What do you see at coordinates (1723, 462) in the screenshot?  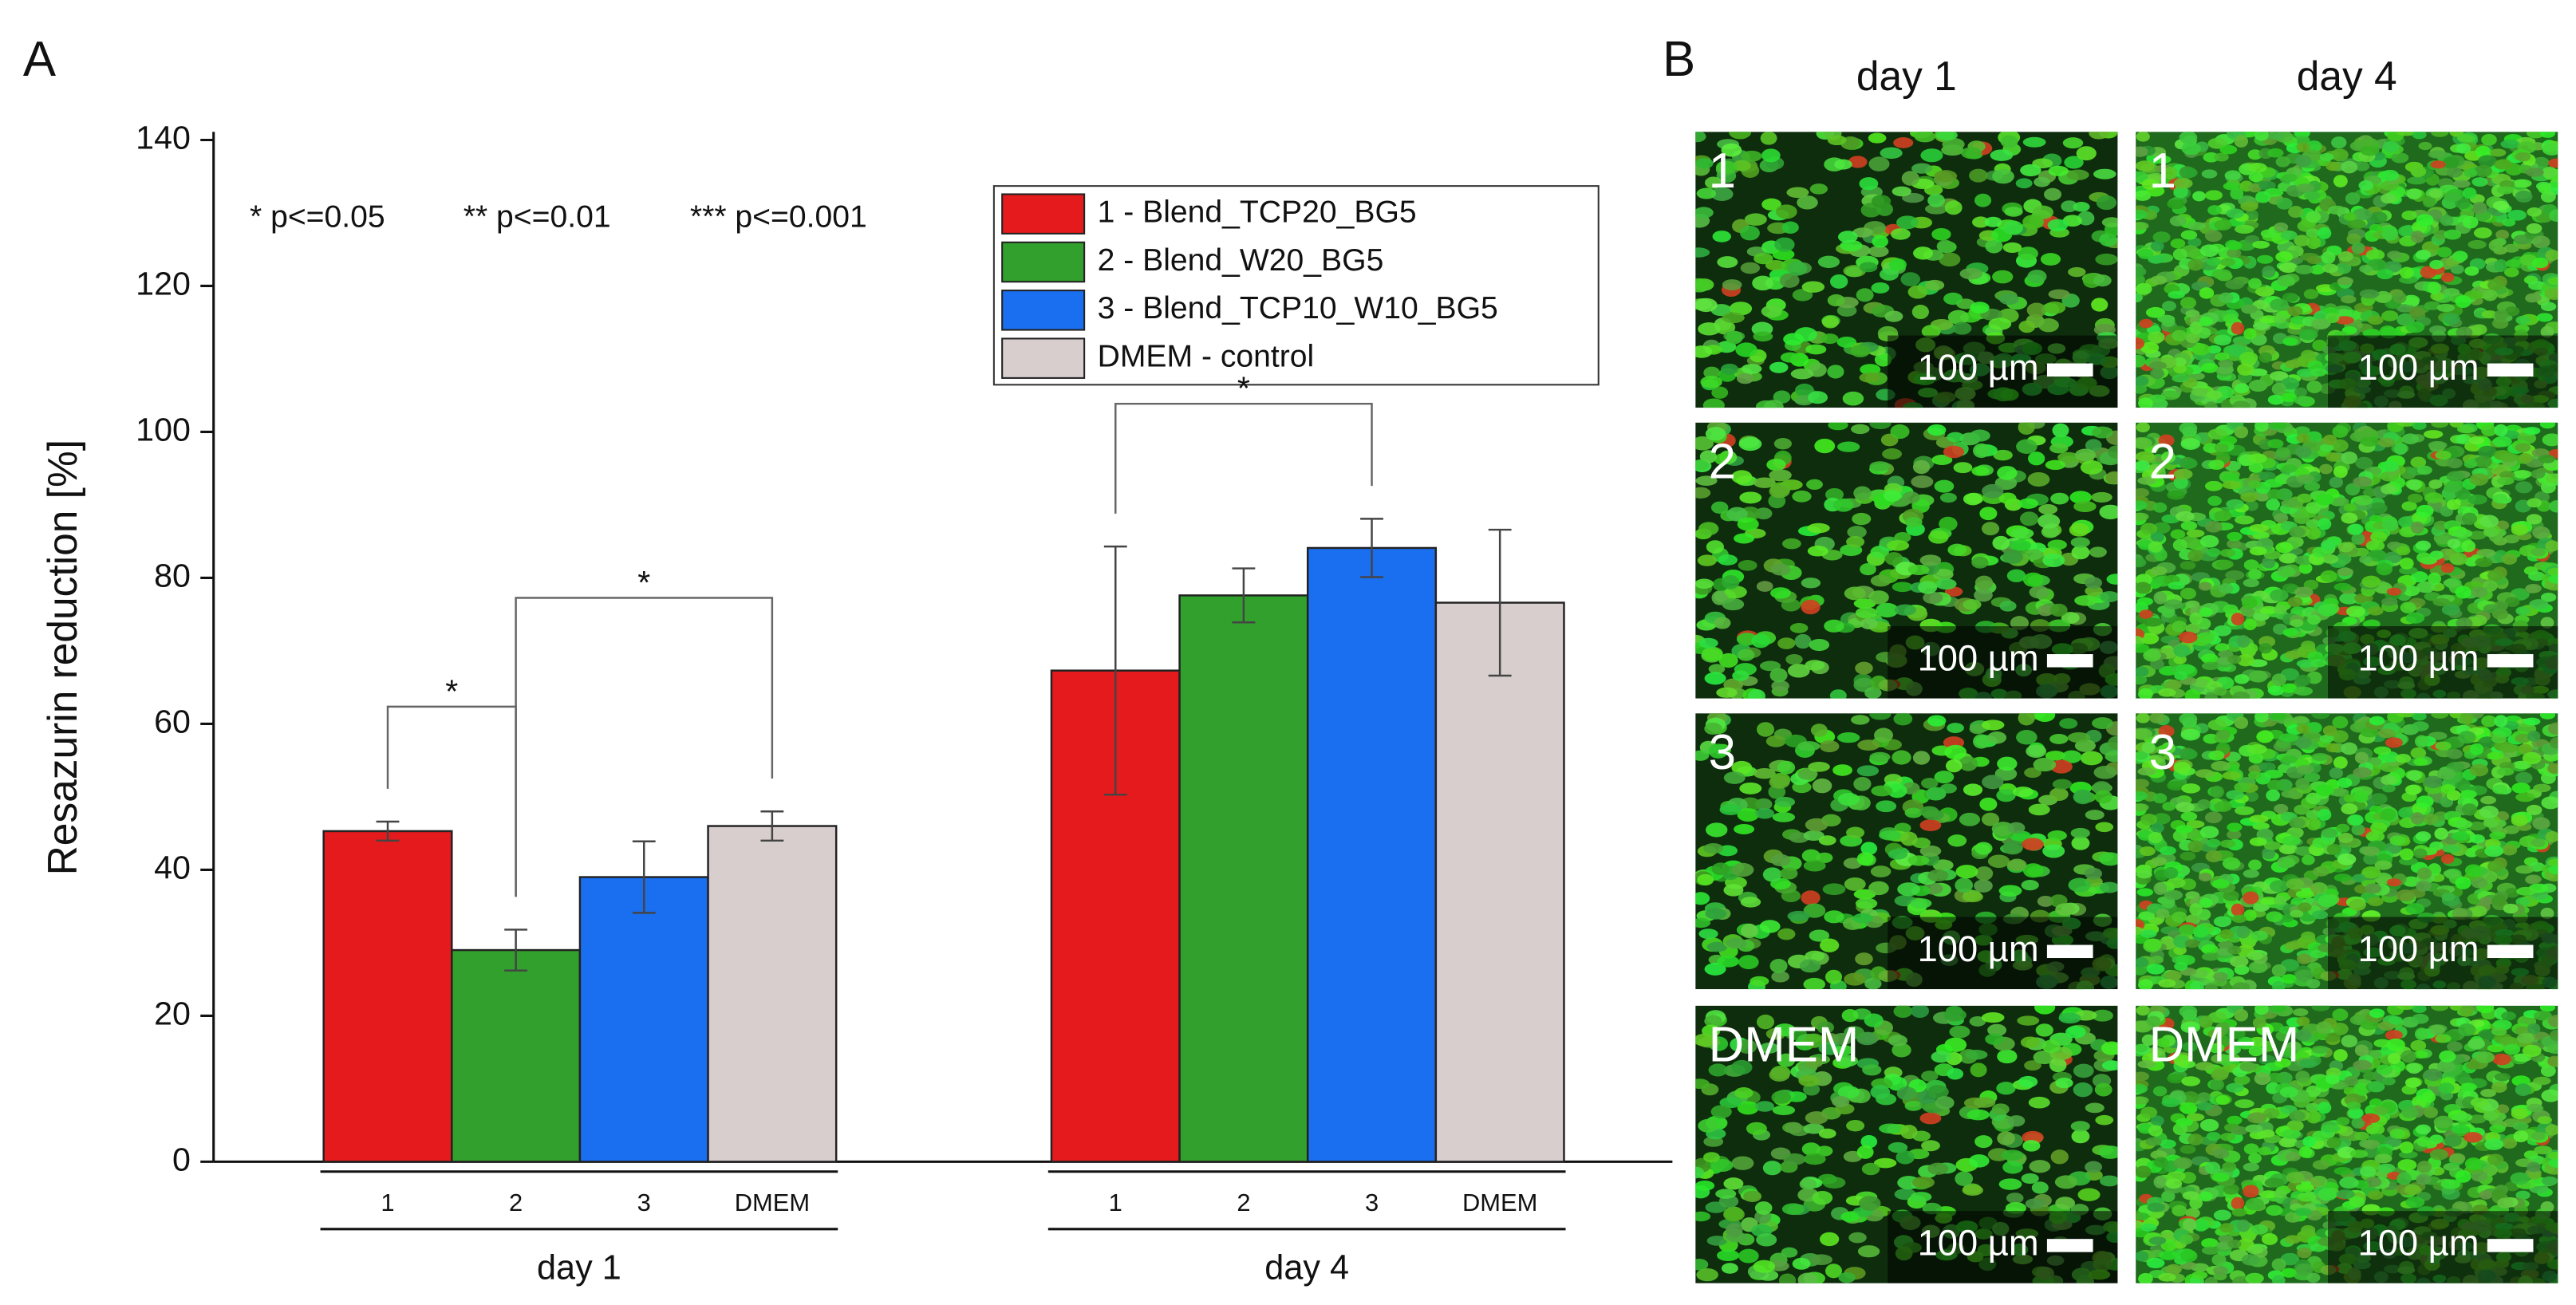 I see `row-label: 2` at bounding box center [1723, 462].